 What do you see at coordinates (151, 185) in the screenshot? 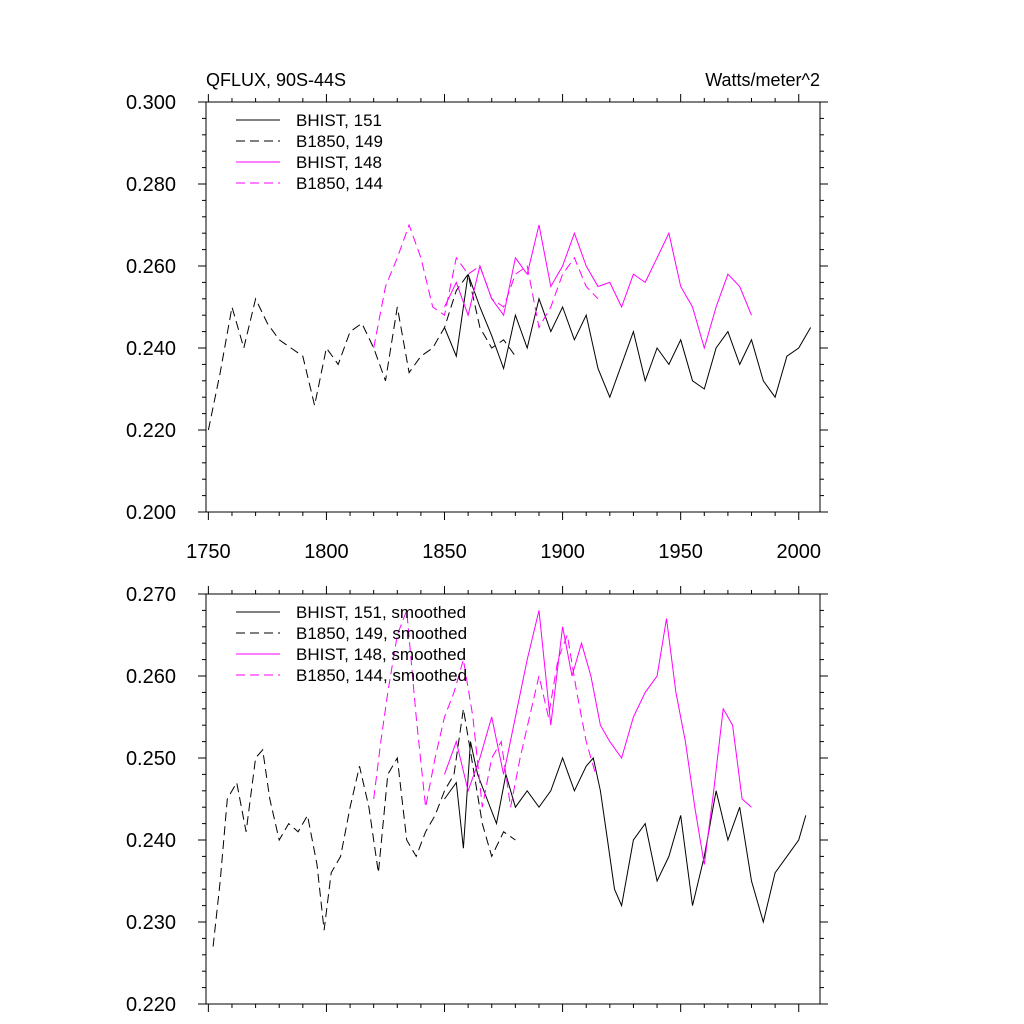
I see `y-tick-label: 0.280` at bounding box center [151, 185].